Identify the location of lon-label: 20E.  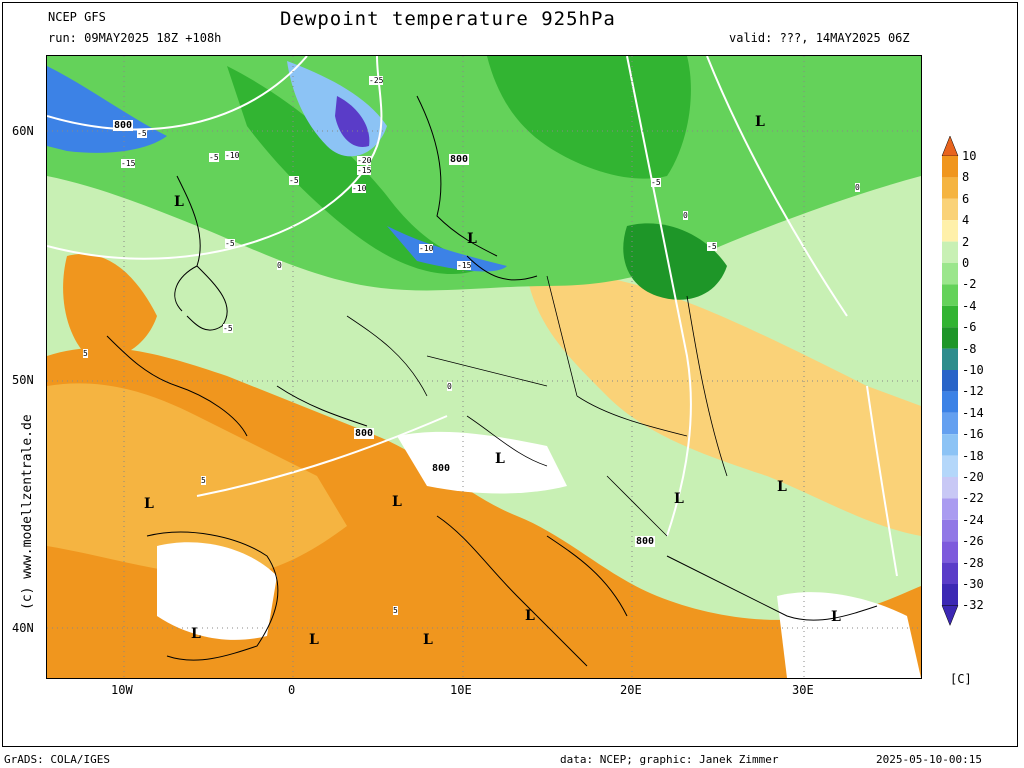
(631, 690).